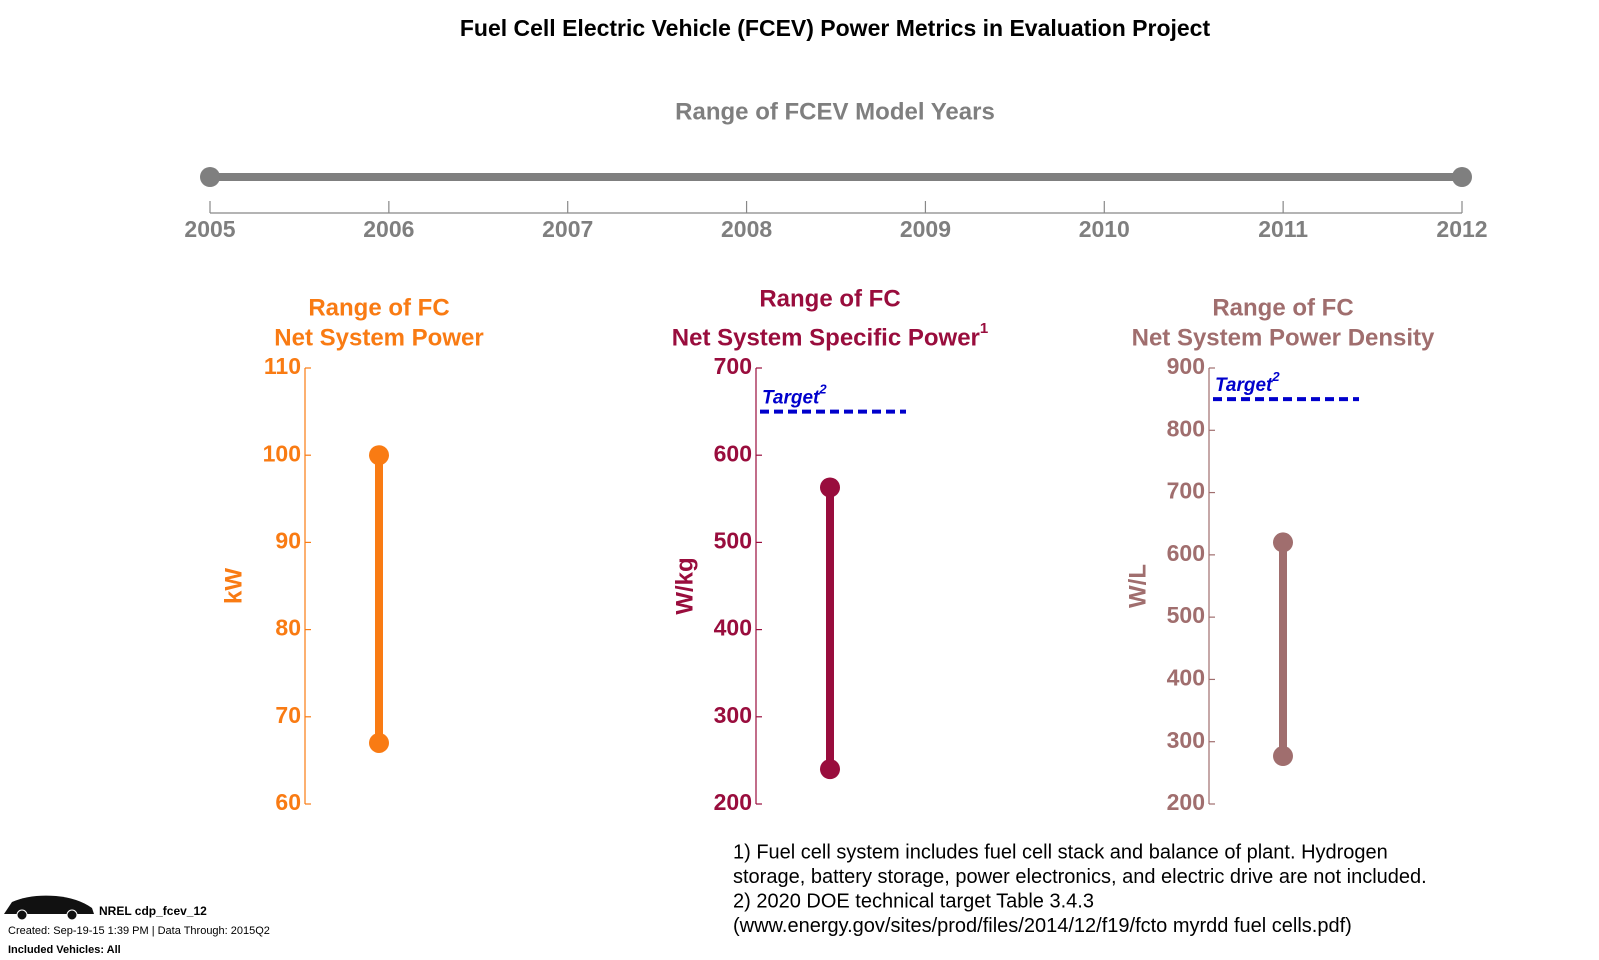  Describe the element at coordinates (913, 901) in the screenshot. I see `footnote: 2) 2020 DOE technical target Table 3.4.3` at that location.